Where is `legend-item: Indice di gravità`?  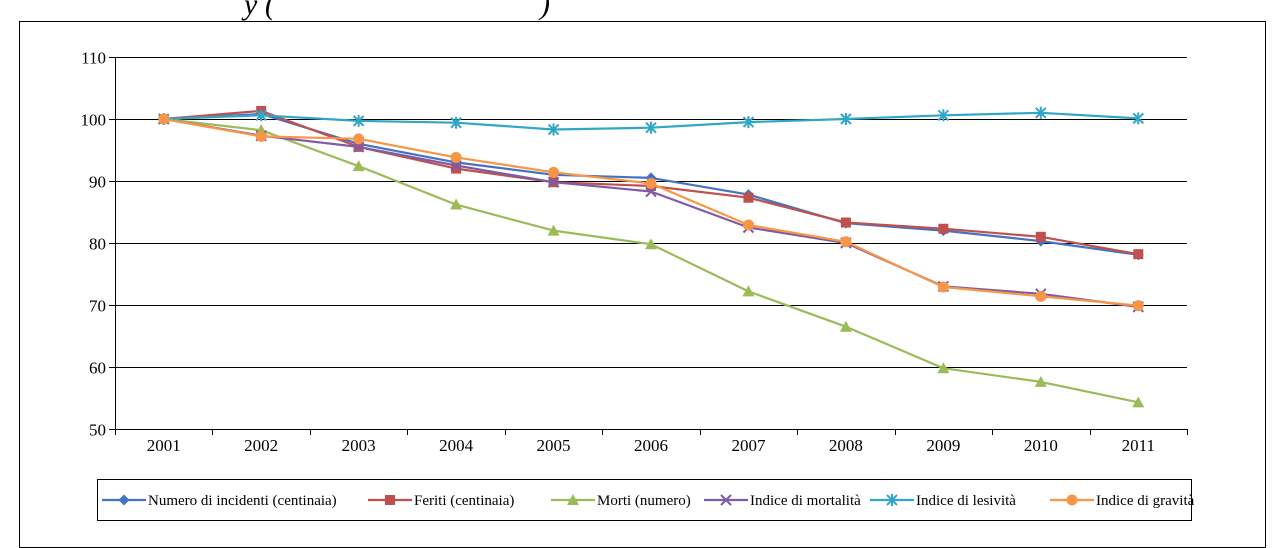 legend-item: Indice di gravità is located at coordinates (1122, 501).